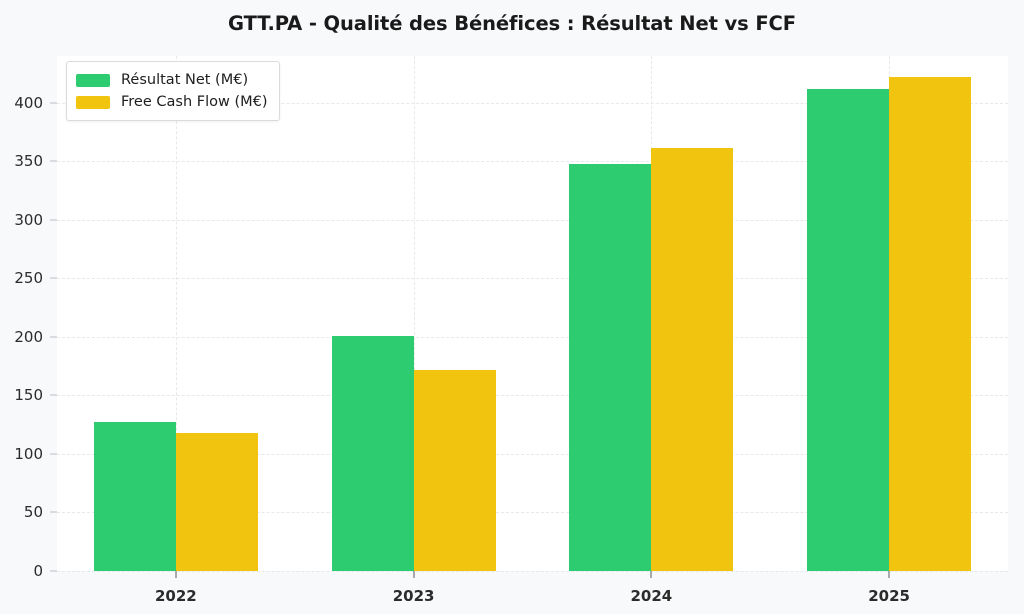 This screenshot has width=1024, height=614. I want to click on legend-item: Résultat Net (M€), so click(172, 80).